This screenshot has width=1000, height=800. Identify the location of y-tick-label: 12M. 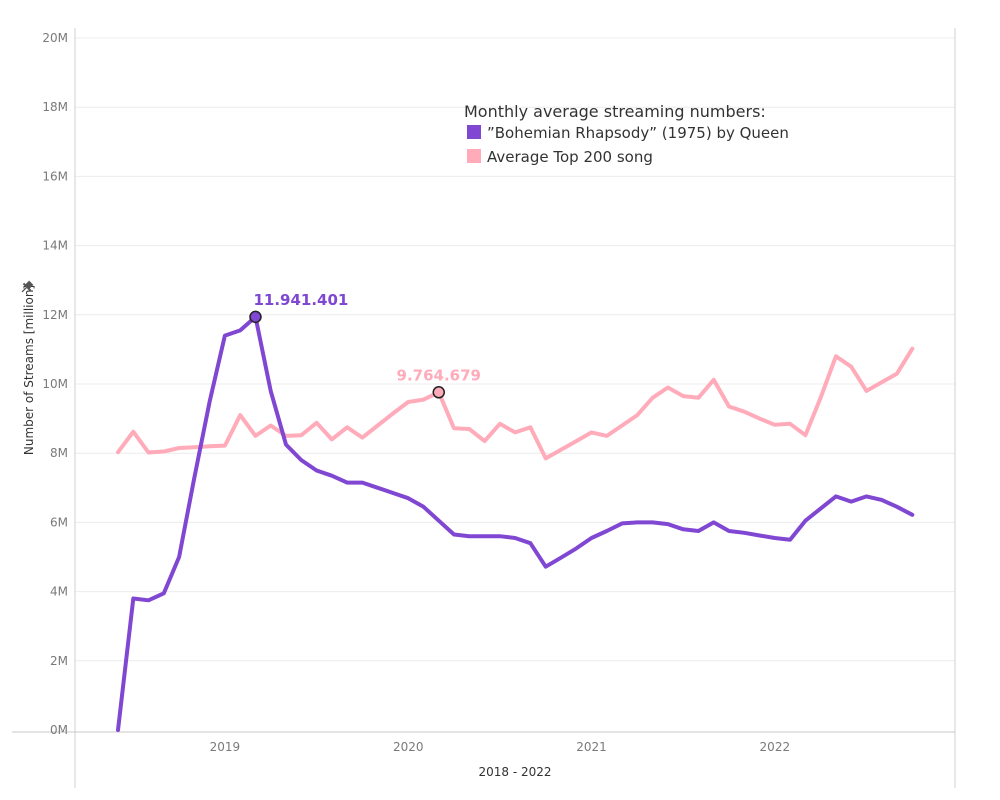
(55, 315).